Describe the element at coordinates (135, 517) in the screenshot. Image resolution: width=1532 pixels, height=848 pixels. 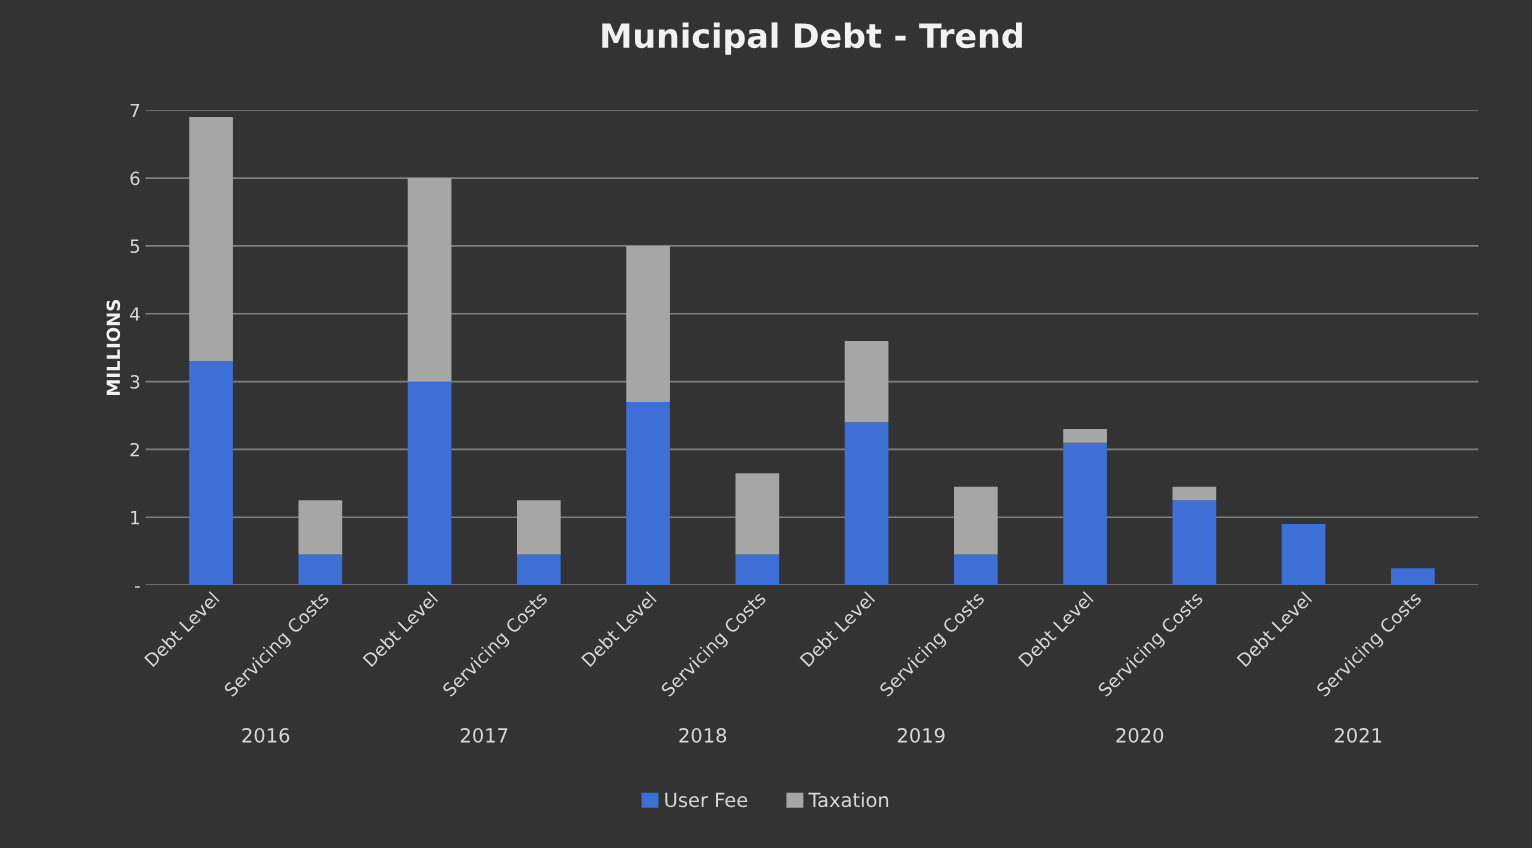
I see `y-tick-label: 1` at that location.